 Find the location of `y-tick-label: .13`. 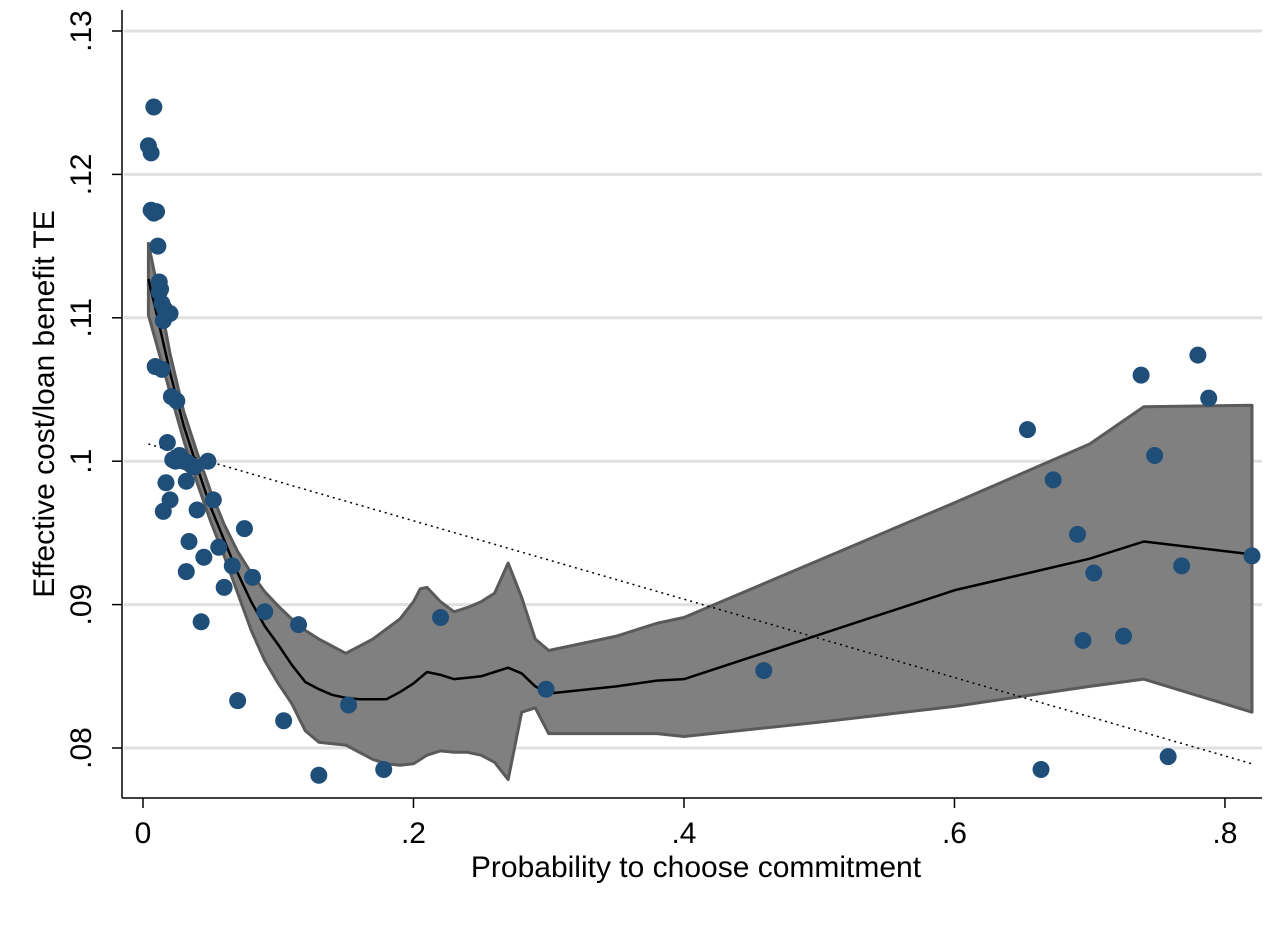

y-tick-label: .13 is located at coordinates (81, 31).